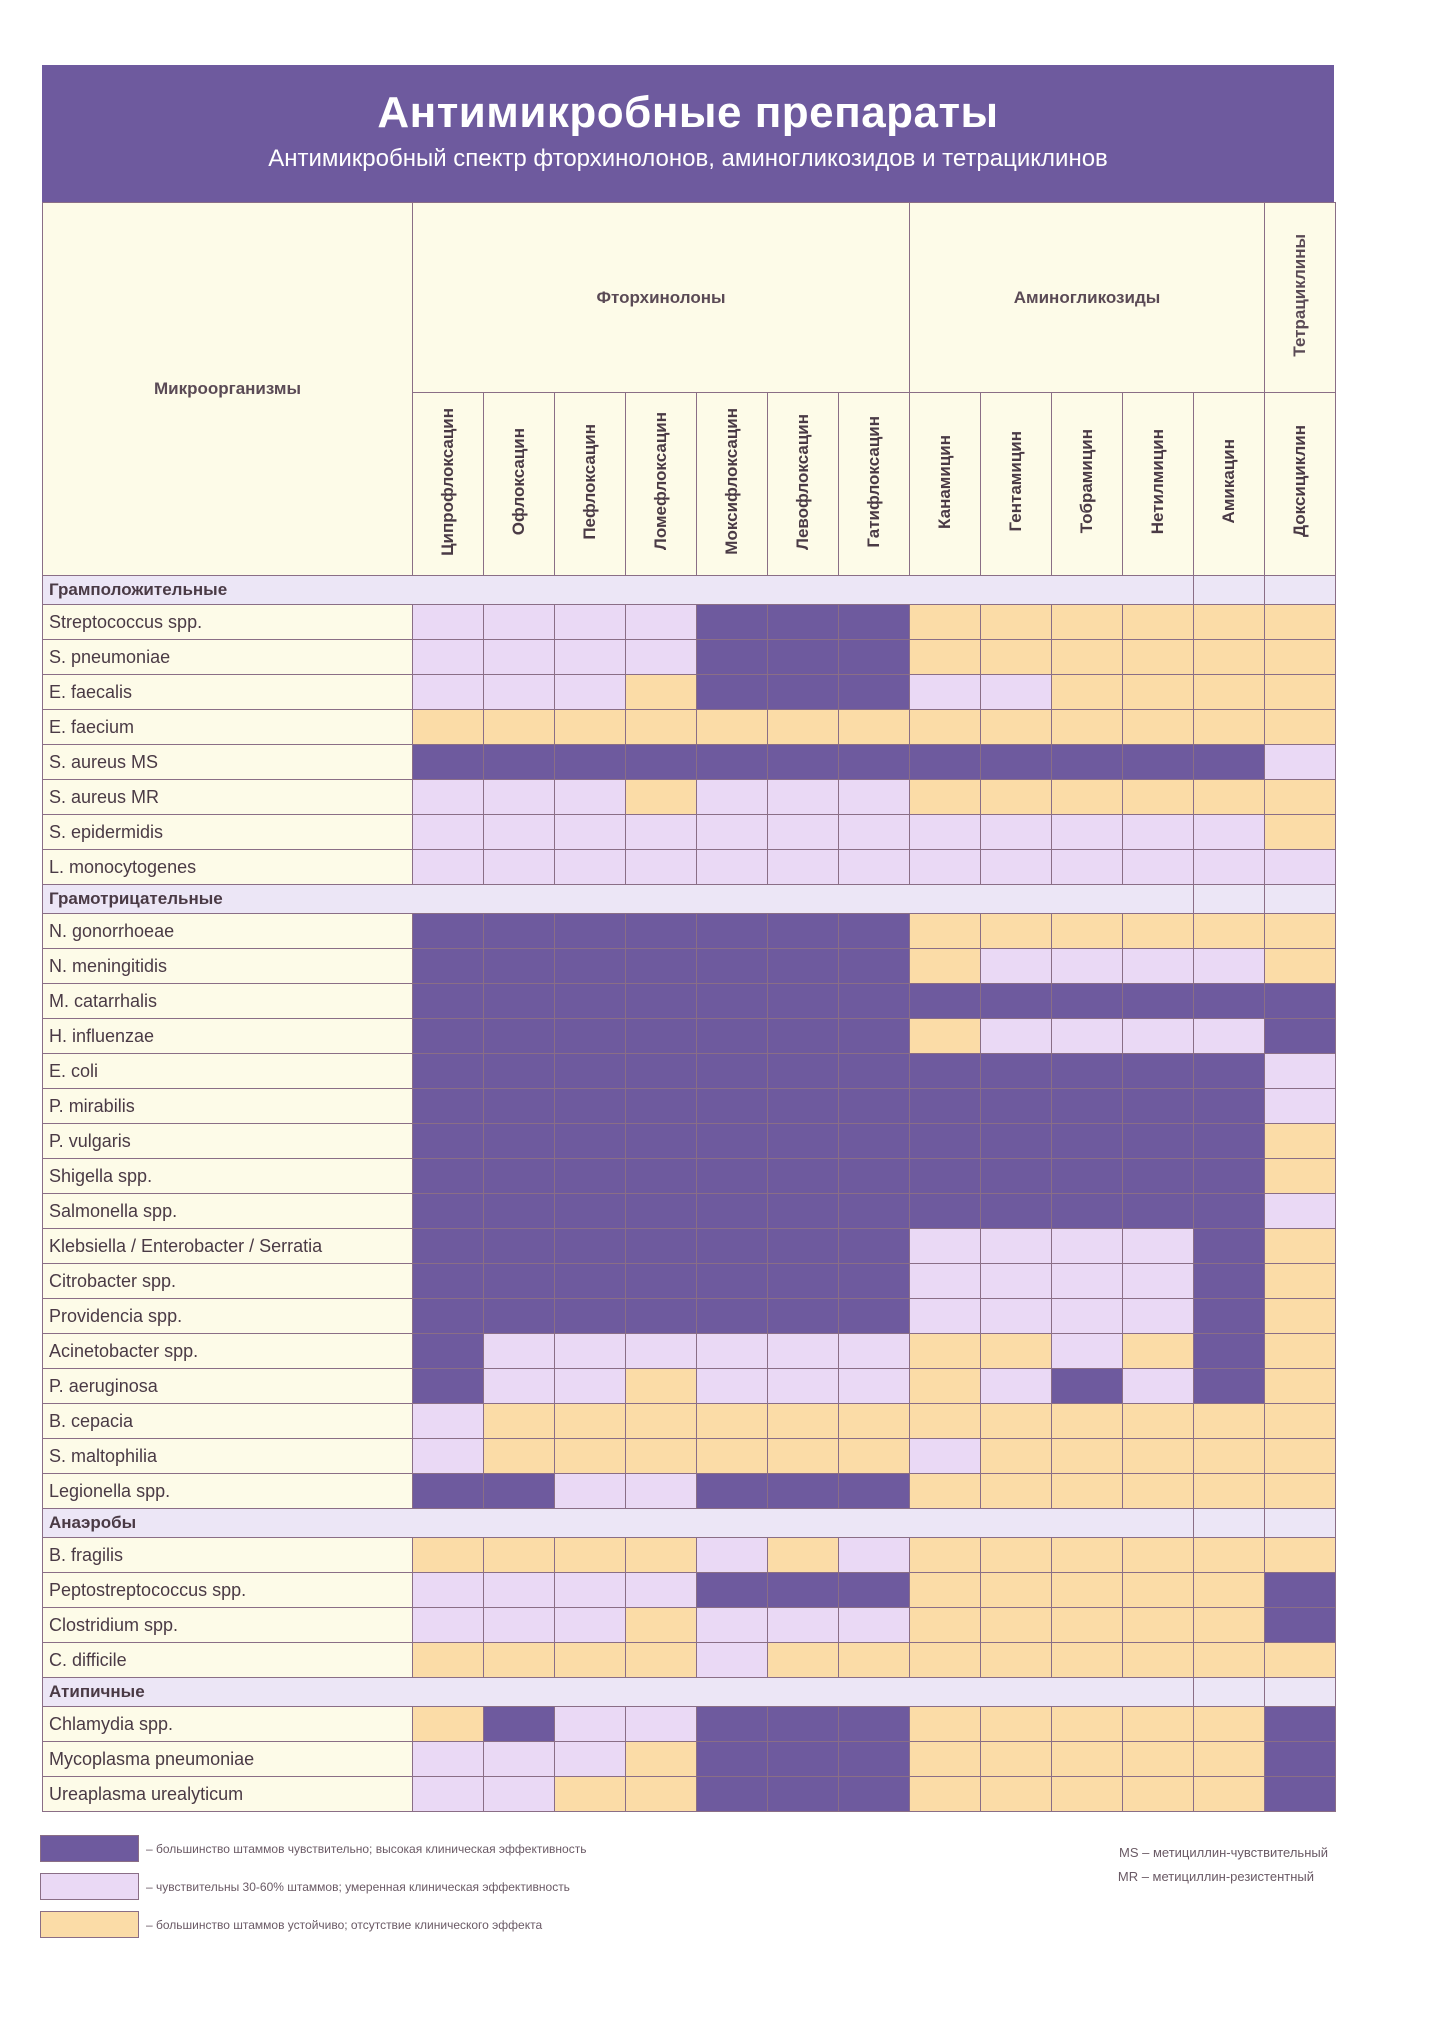  What do you see at coordinates (227, 1555) in the screenshot?
I see `organism-name: B. fragilis` at bounding box center [227, 1555].